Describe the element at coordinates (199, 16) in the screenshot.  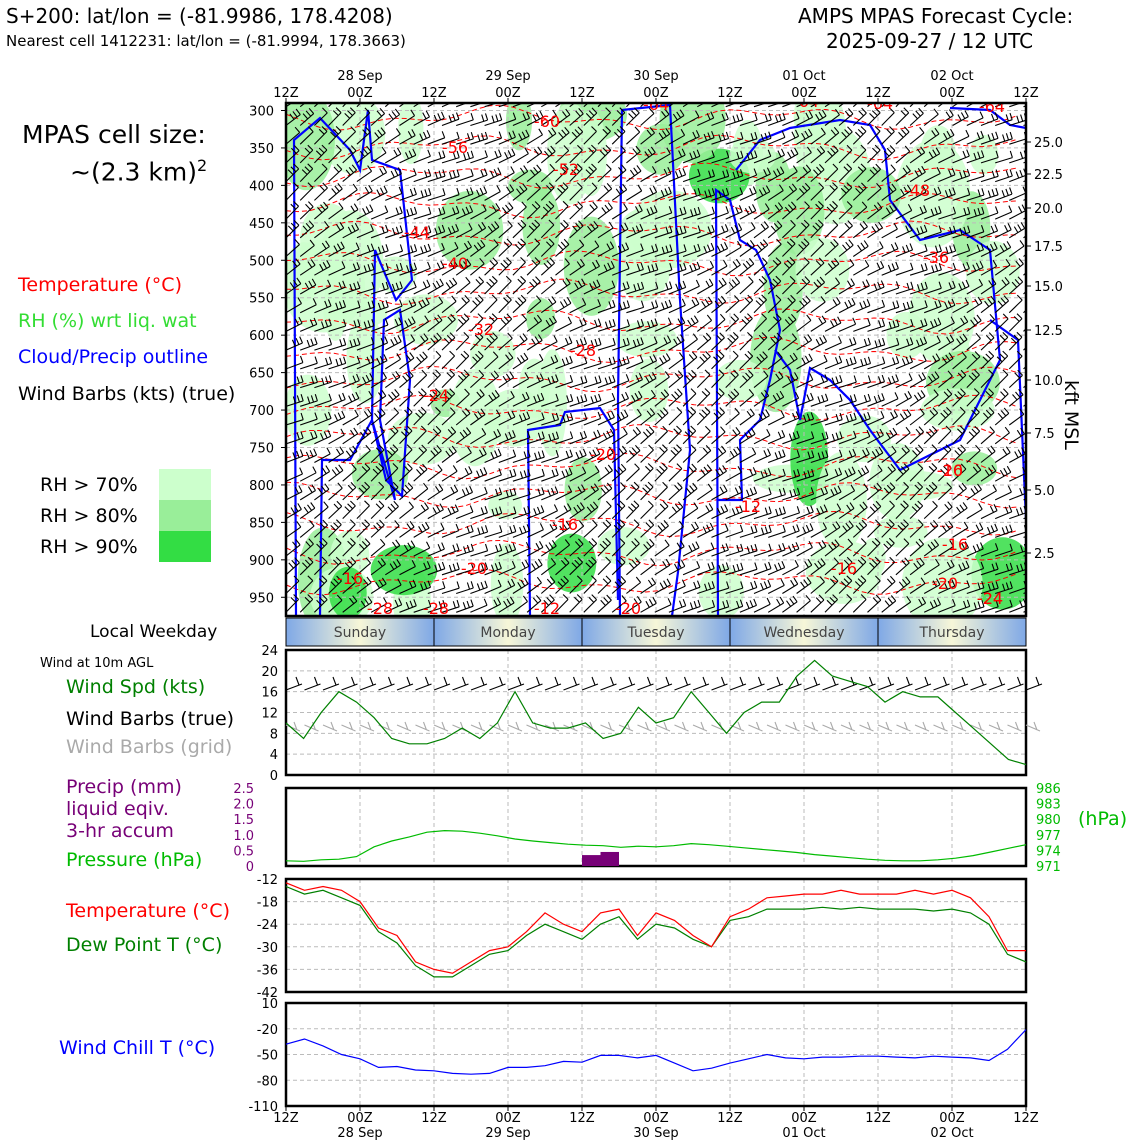
I see `location-title: S+200: lat/lon = (-81.9986, 178.4208)` at that location.